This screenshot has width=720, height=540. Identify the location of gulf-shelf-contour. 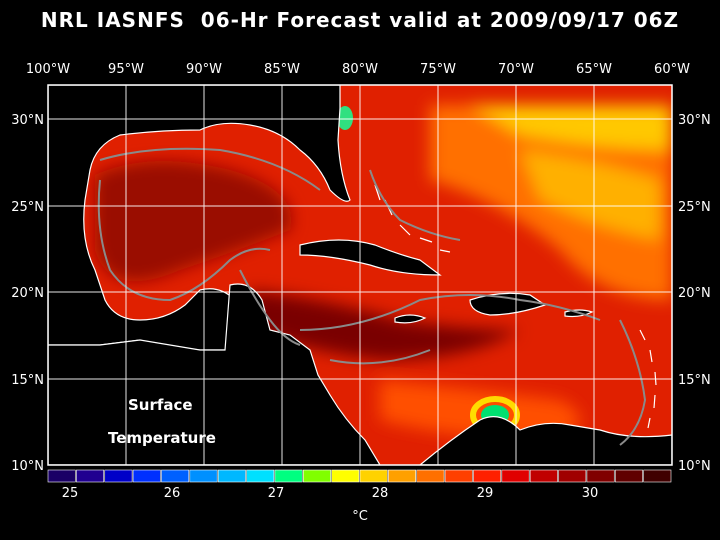
(209, 224).